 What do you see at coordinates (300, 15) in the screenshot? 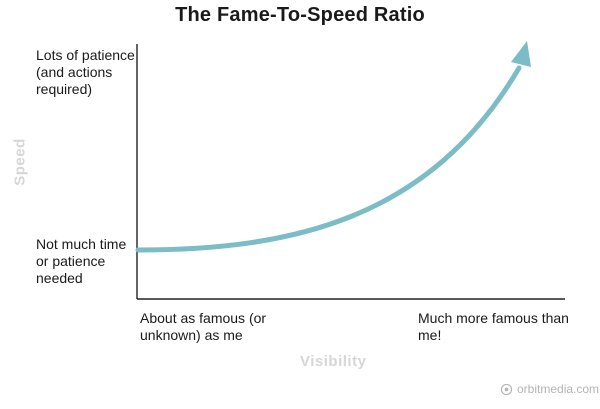
I see `chart-title: The Fame-To-Speed Ratio` at bounding box center [300, 15].